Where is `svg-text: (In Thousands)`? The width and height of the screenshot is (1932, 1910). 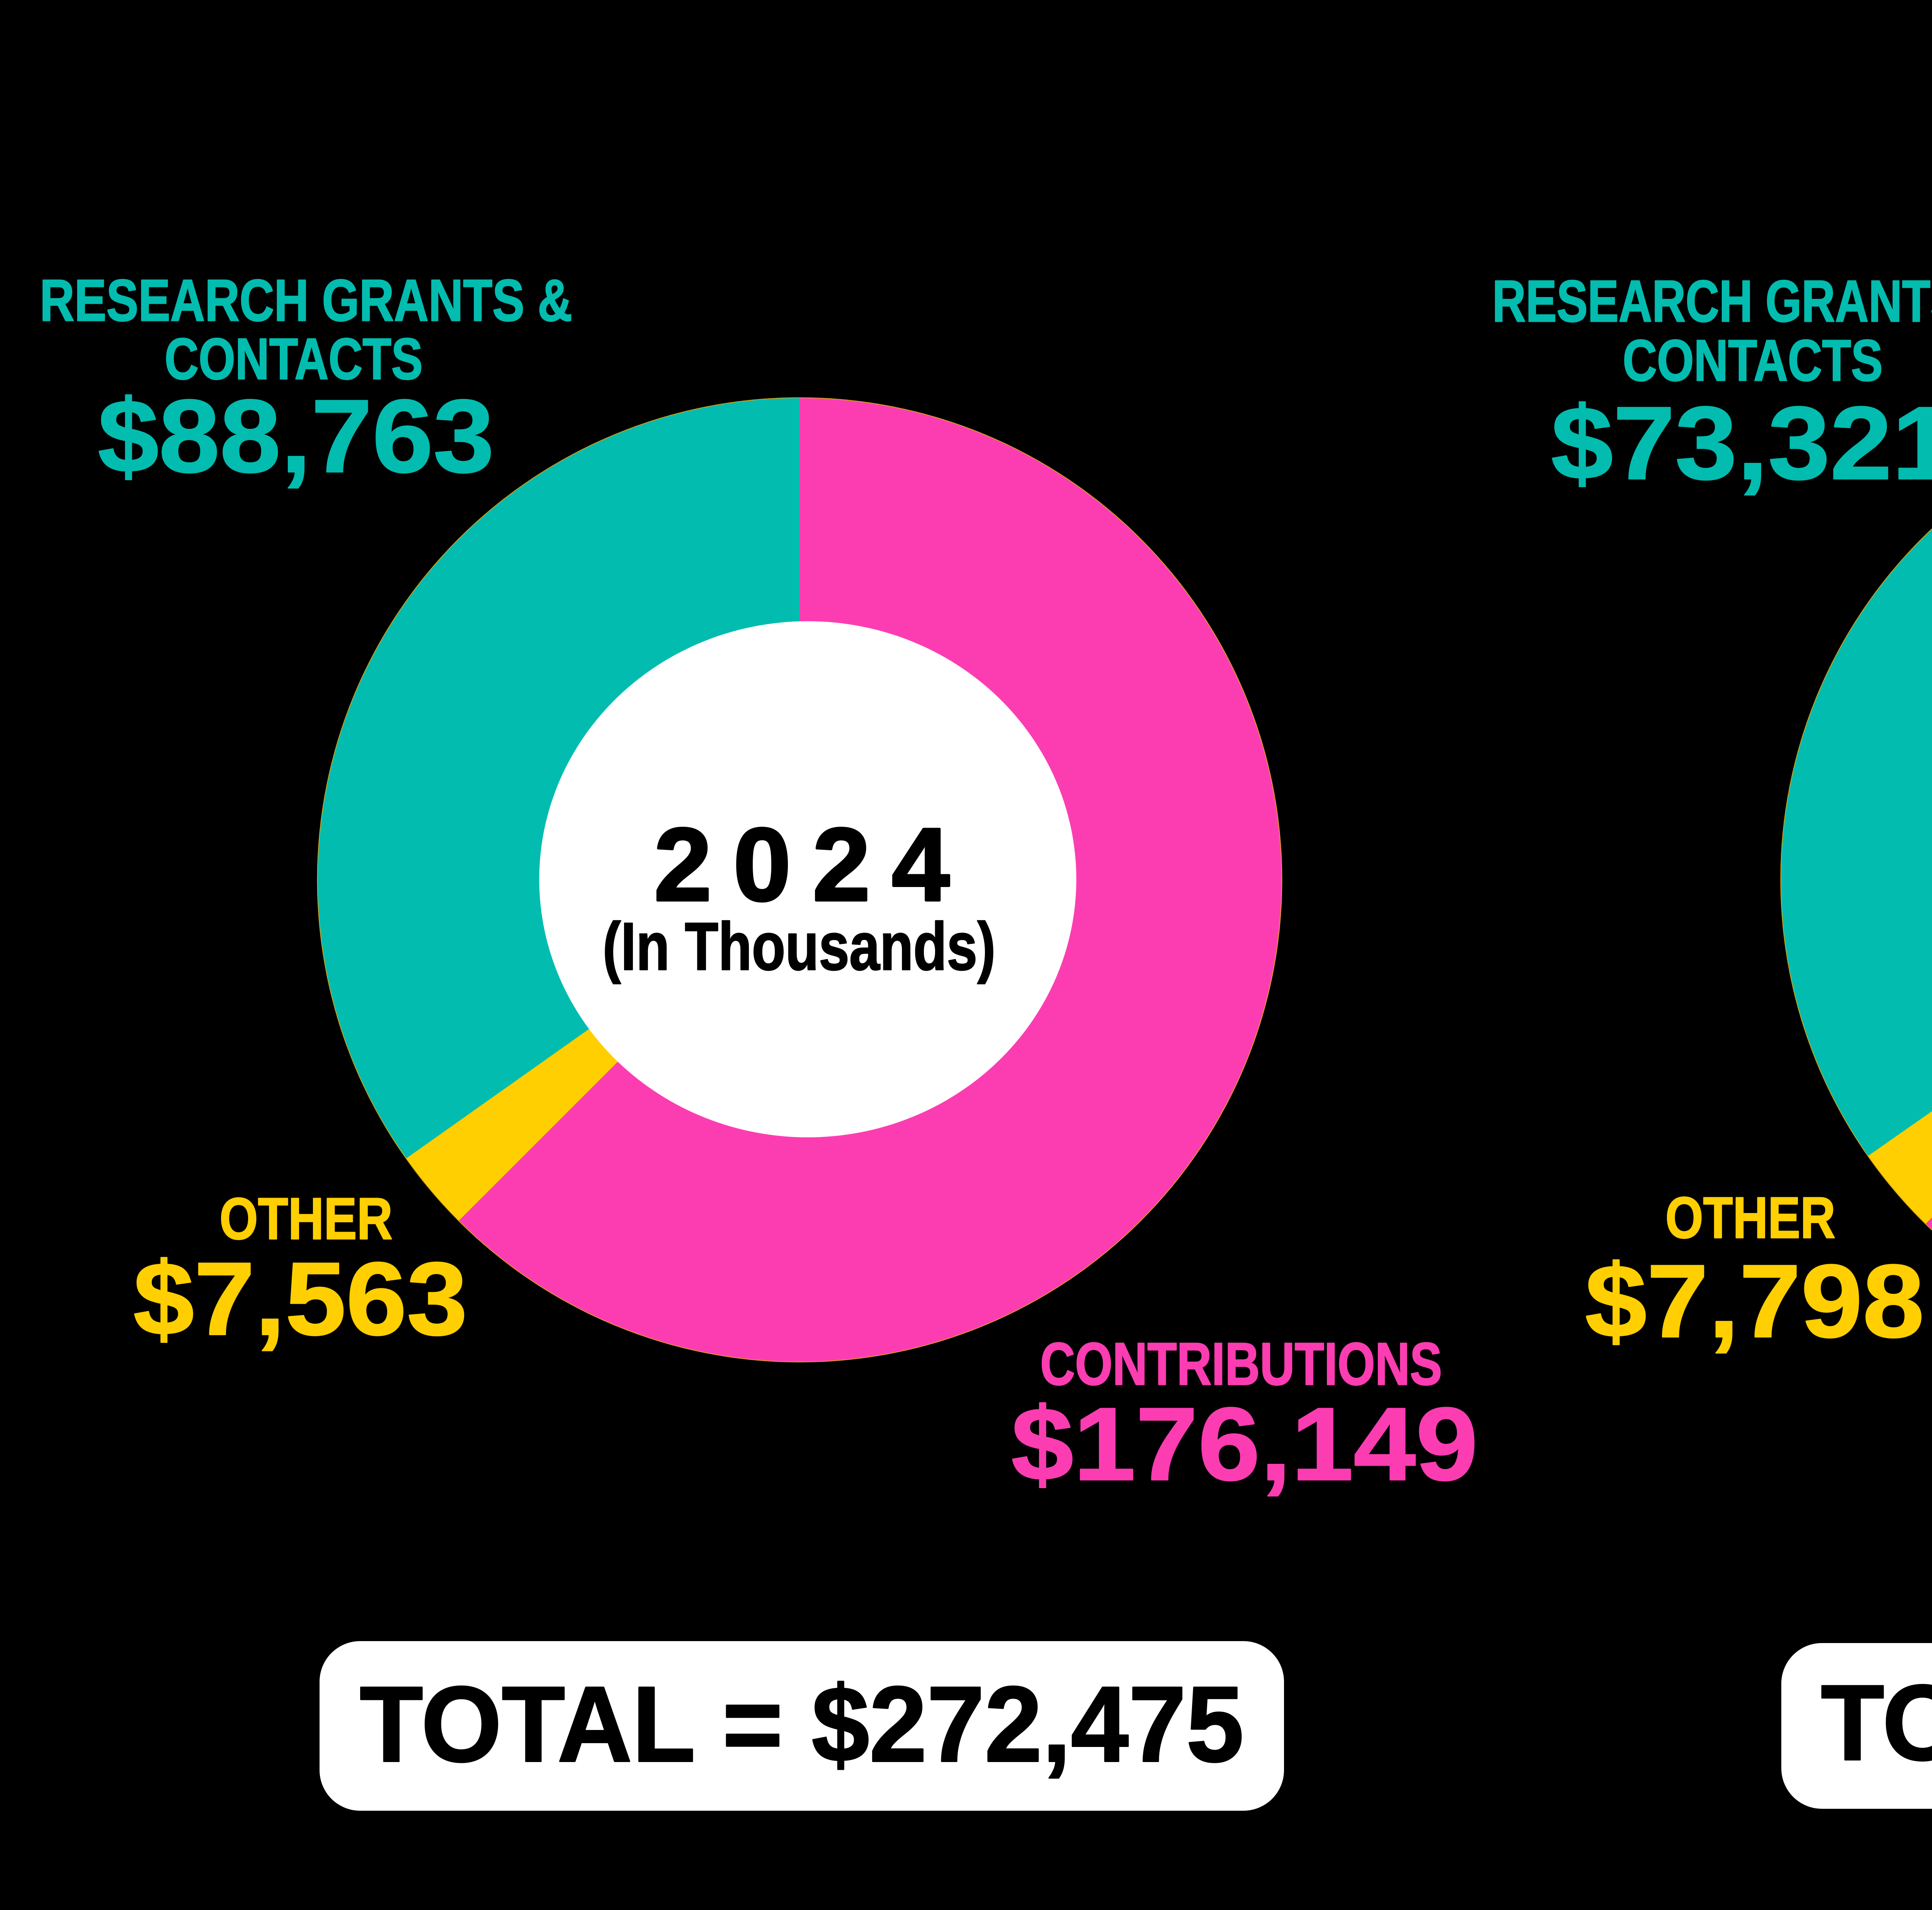 svg-text: (In Thousands) is located at coordinates (800, 946).